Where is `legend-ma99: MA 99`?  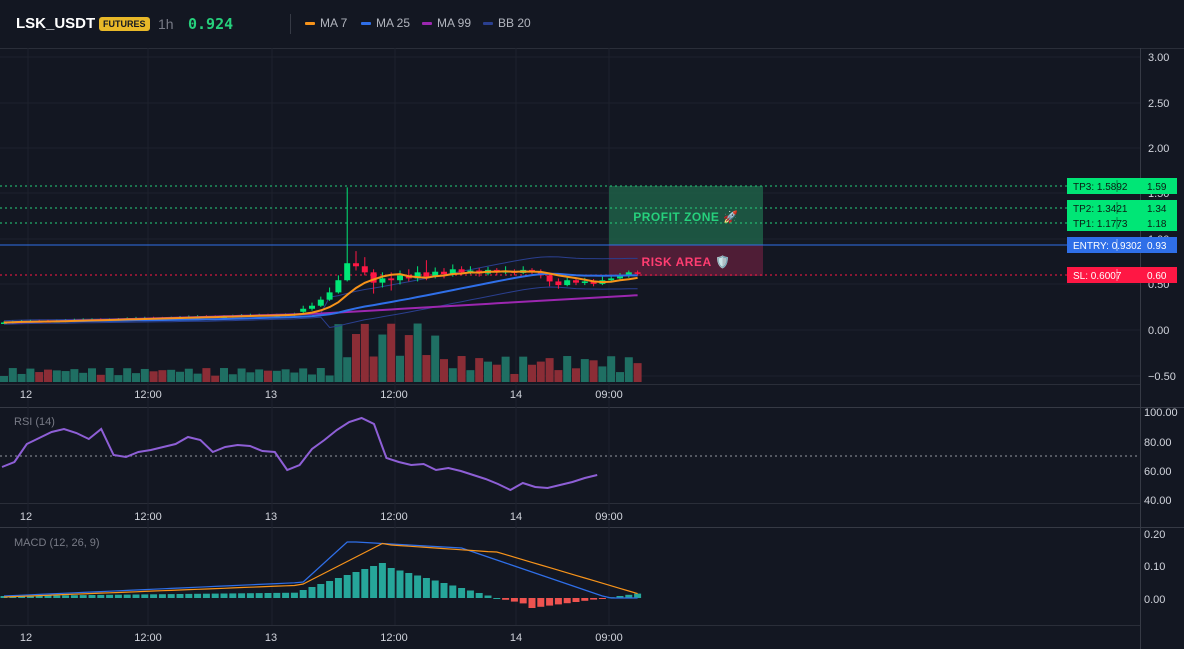
legend-ma99: MA 99 is located at coordinates (446, 23).